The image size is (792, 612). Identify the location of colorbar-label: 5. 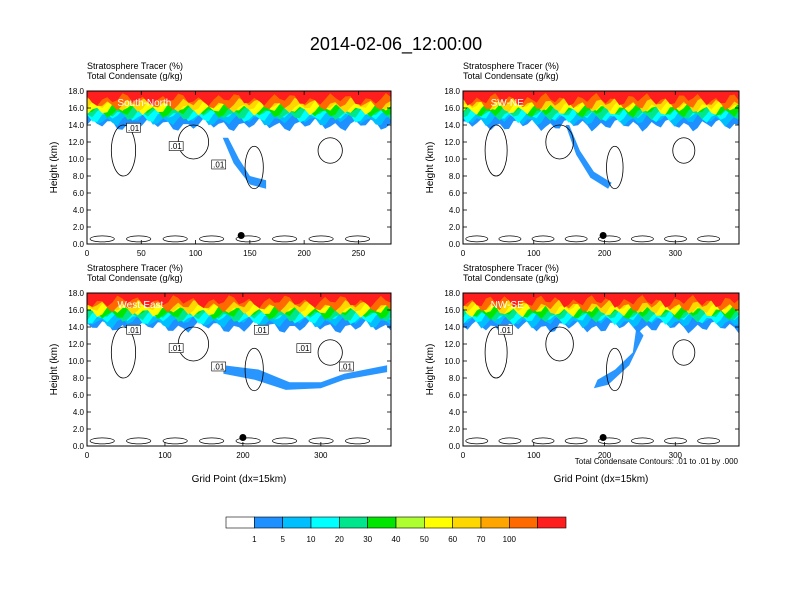
(282, 539).